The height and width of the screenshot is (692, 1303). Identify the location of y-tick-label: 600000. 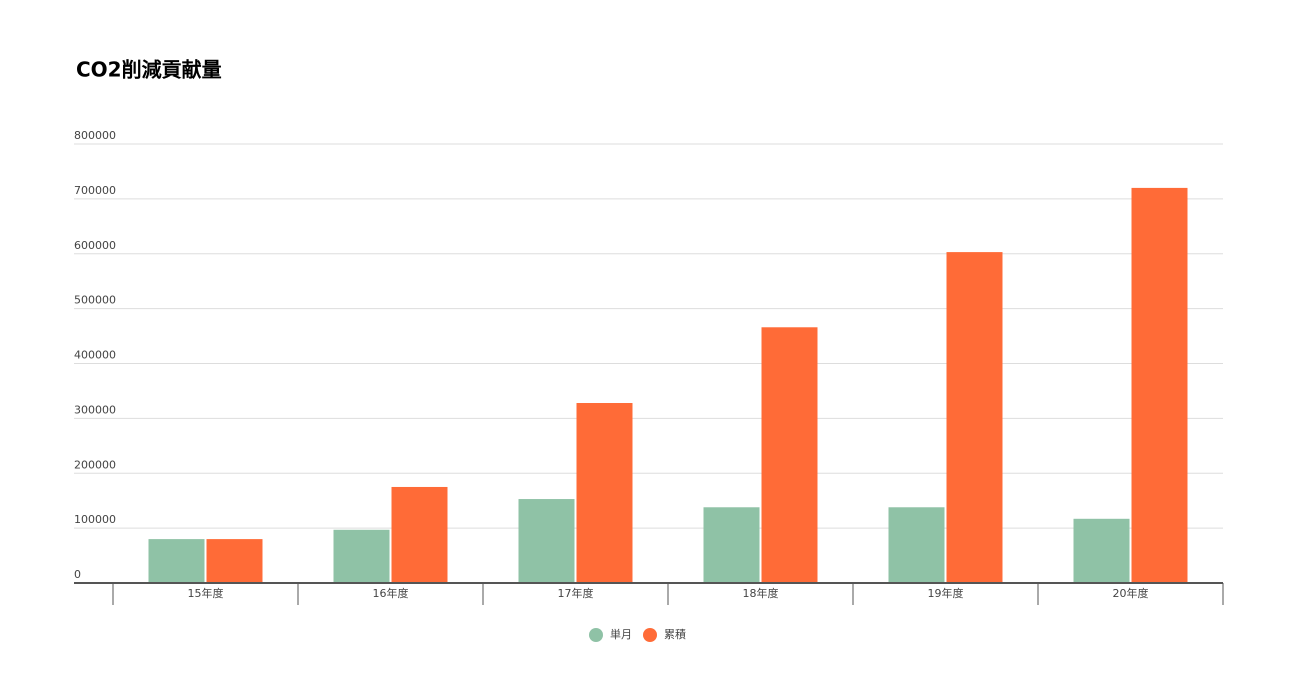
(95, 245).